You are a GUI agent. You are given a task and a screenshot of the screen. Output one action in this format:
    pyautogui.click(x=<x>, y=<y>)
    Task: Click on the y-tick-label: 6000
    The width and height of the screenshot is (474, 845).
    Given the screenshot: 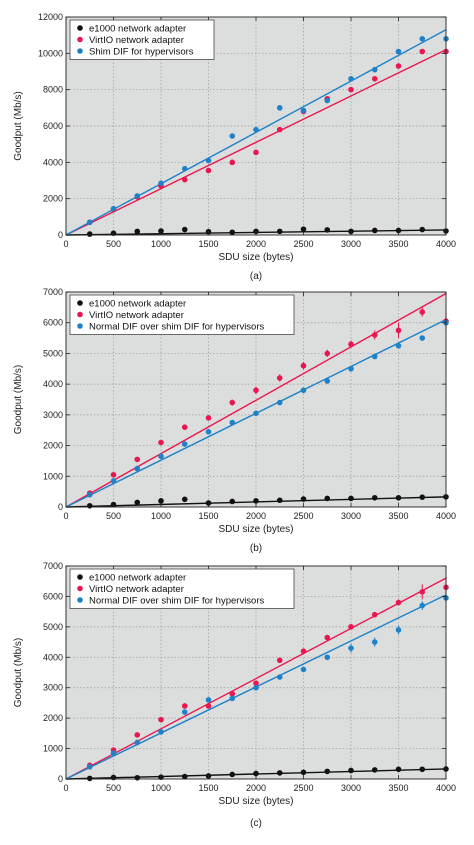 What is the action you would take?
    pyautogui.click(x=53, y=596)
    